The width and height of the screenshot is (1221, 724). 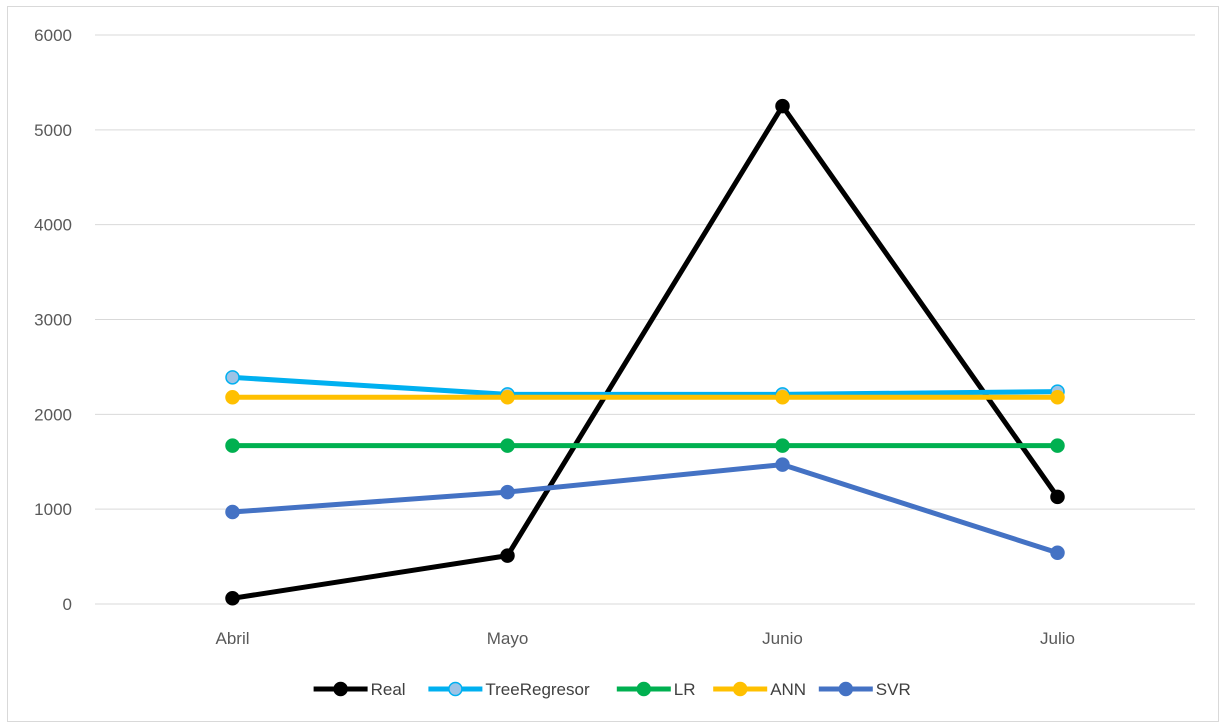 What do you see at coordinates (537, 689) in the screenshot?
I see `legend-entry-treeregresor: TreeRegresor` at bounding box center [537, 689].